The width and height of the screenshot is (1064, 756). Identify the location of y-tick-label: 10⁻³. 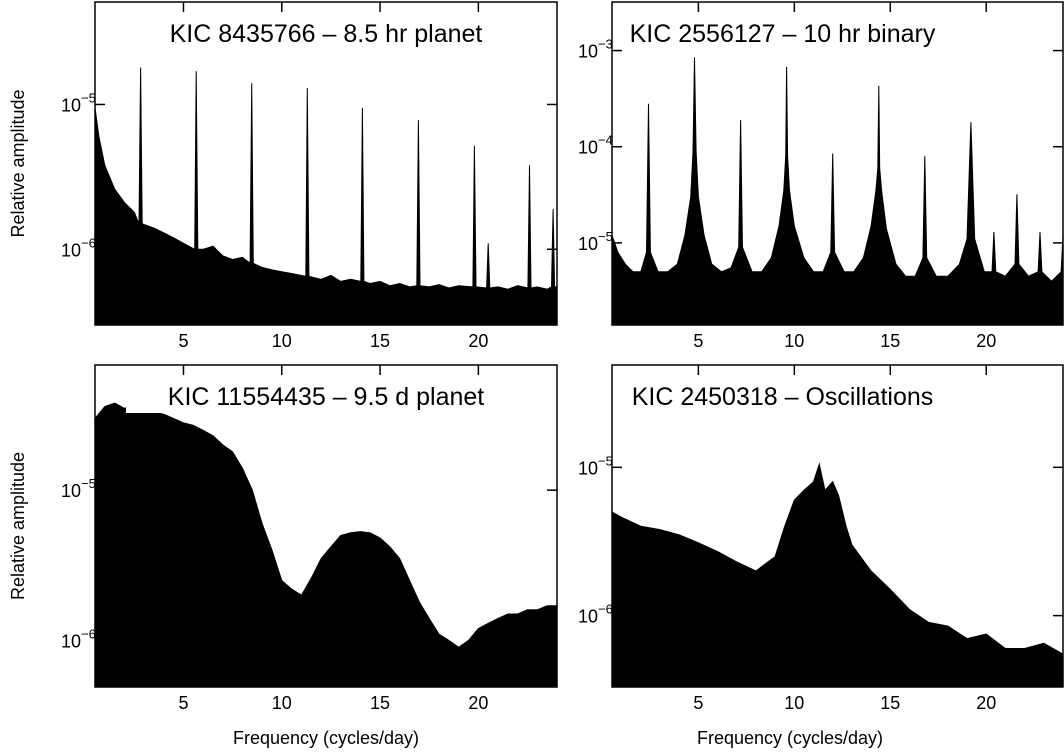
(595, 49).